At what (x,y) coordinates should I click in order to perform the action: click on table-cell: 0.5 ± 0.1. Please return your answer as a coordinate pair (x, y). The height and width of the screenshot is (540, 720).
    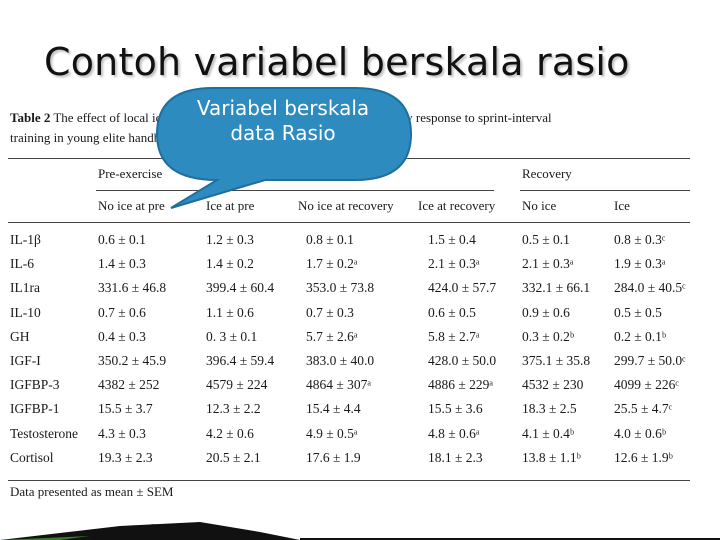
    Looking at the image, I should click on (546, 239).